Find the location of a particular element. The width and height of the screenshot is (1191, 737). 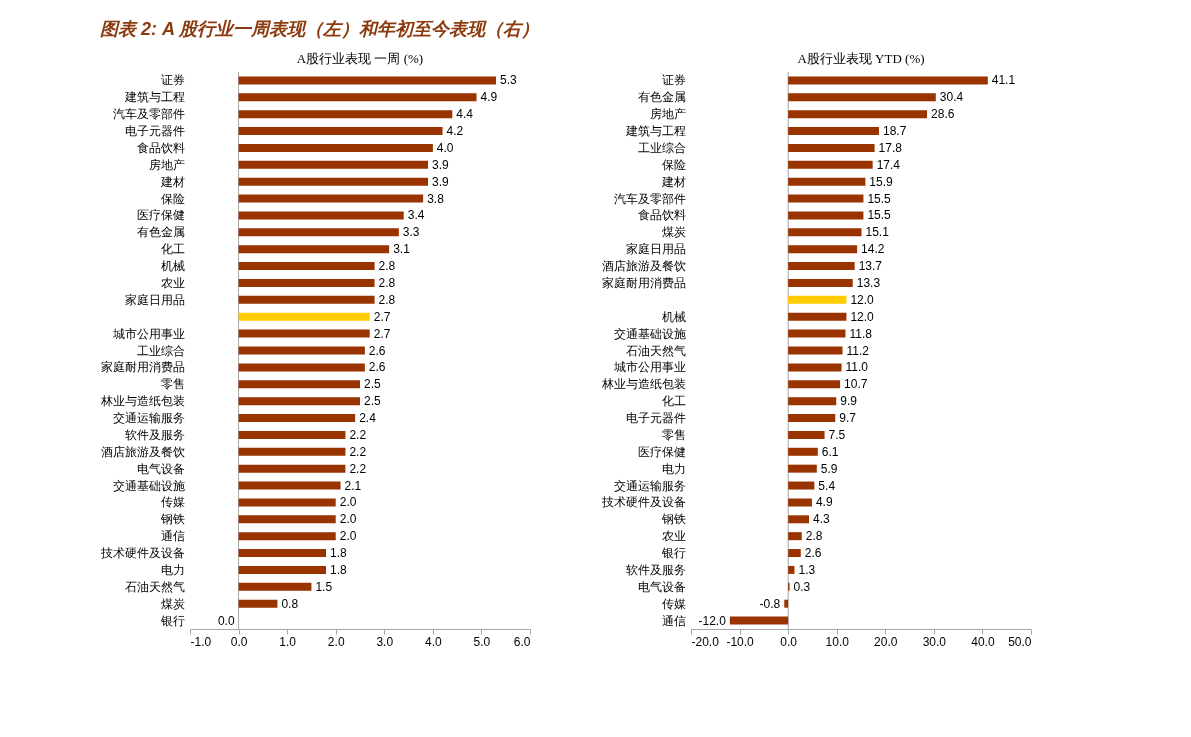

y-tick-label: 医疗保健 is located at coordinates (160, 215).